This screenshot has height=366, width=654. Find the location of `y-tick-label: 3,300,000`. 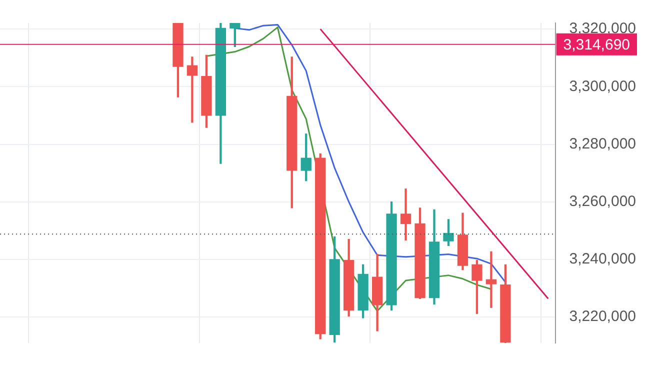

y-tick-label: 3,300,000 is located at coordinates (602, 86).